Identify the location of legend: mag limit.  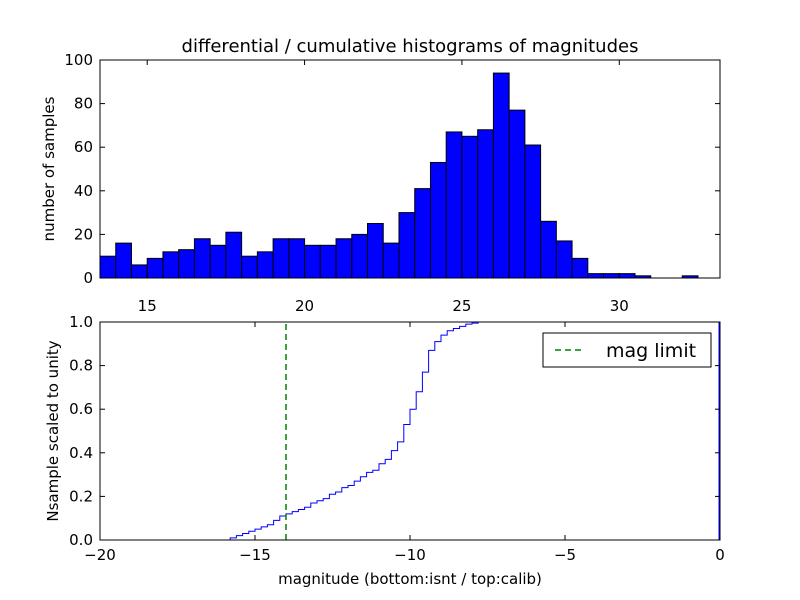
(627, 350).